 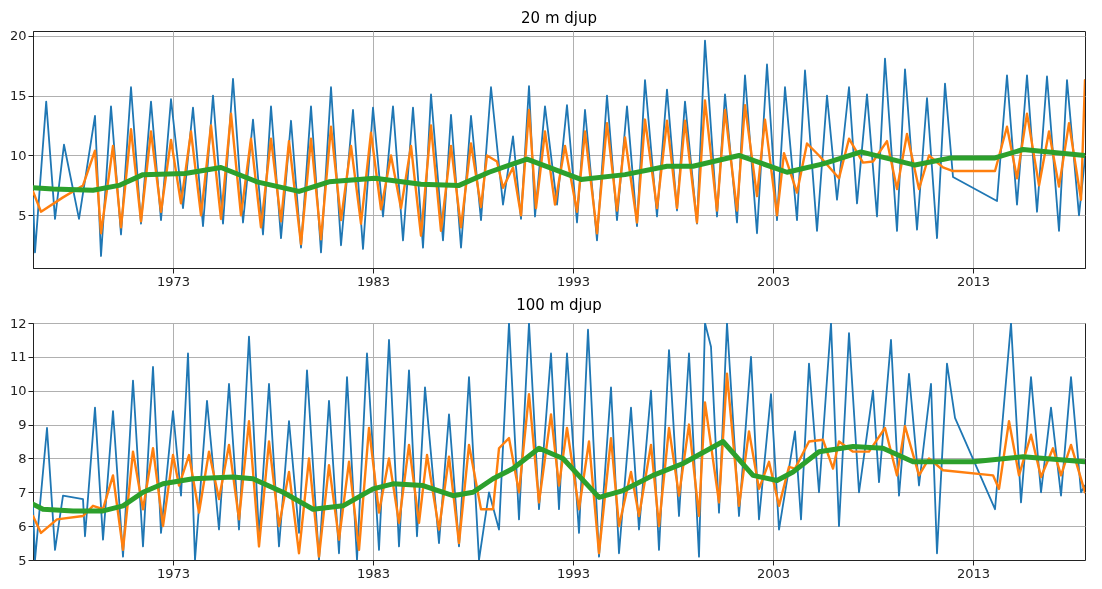 I want to click on chart-title: 20 m djup, so click(x=559, y=17).